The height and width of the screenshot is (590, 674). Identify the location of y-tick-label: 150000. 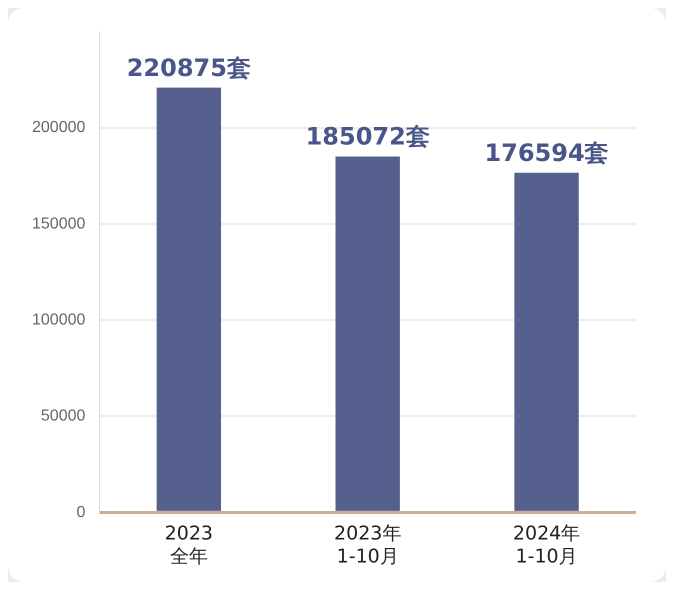
(59, 223).